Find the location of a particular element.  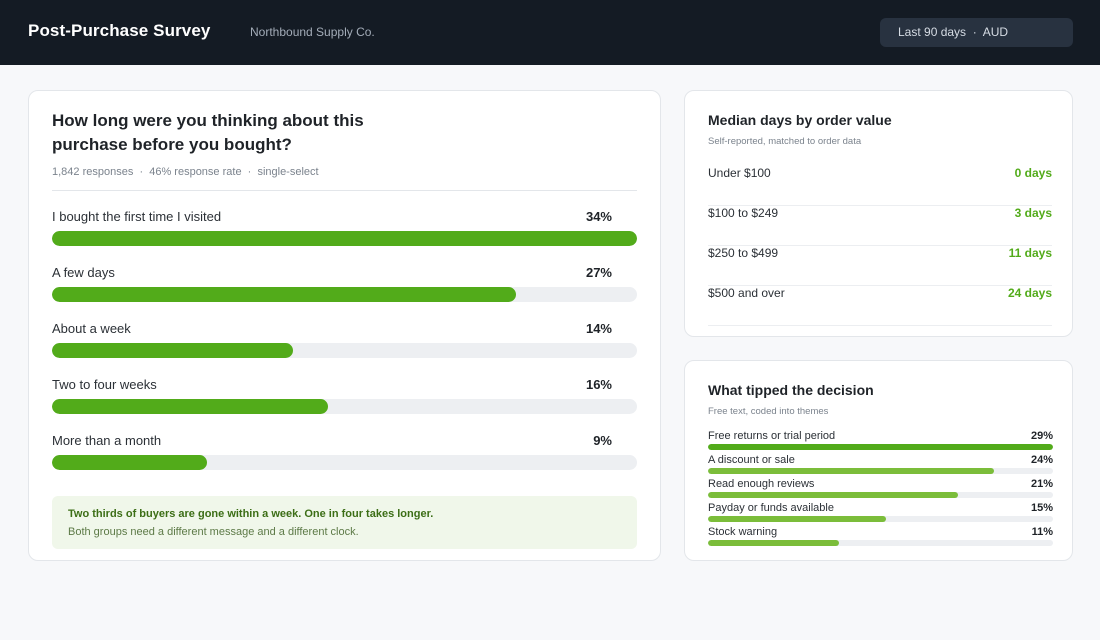

median-value: 11 days is located at coordinates (1030, 253).